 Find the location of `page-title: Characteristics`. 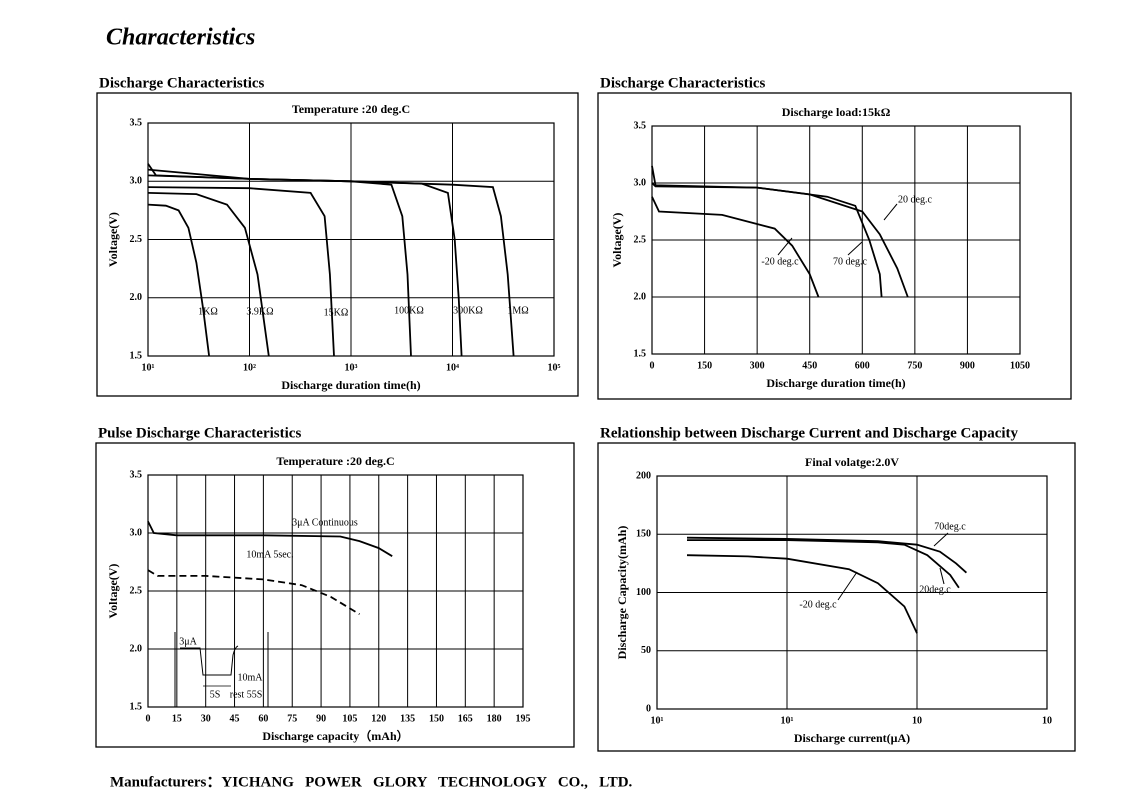

page-title: Characteristics is located at coordinates (180, 38).